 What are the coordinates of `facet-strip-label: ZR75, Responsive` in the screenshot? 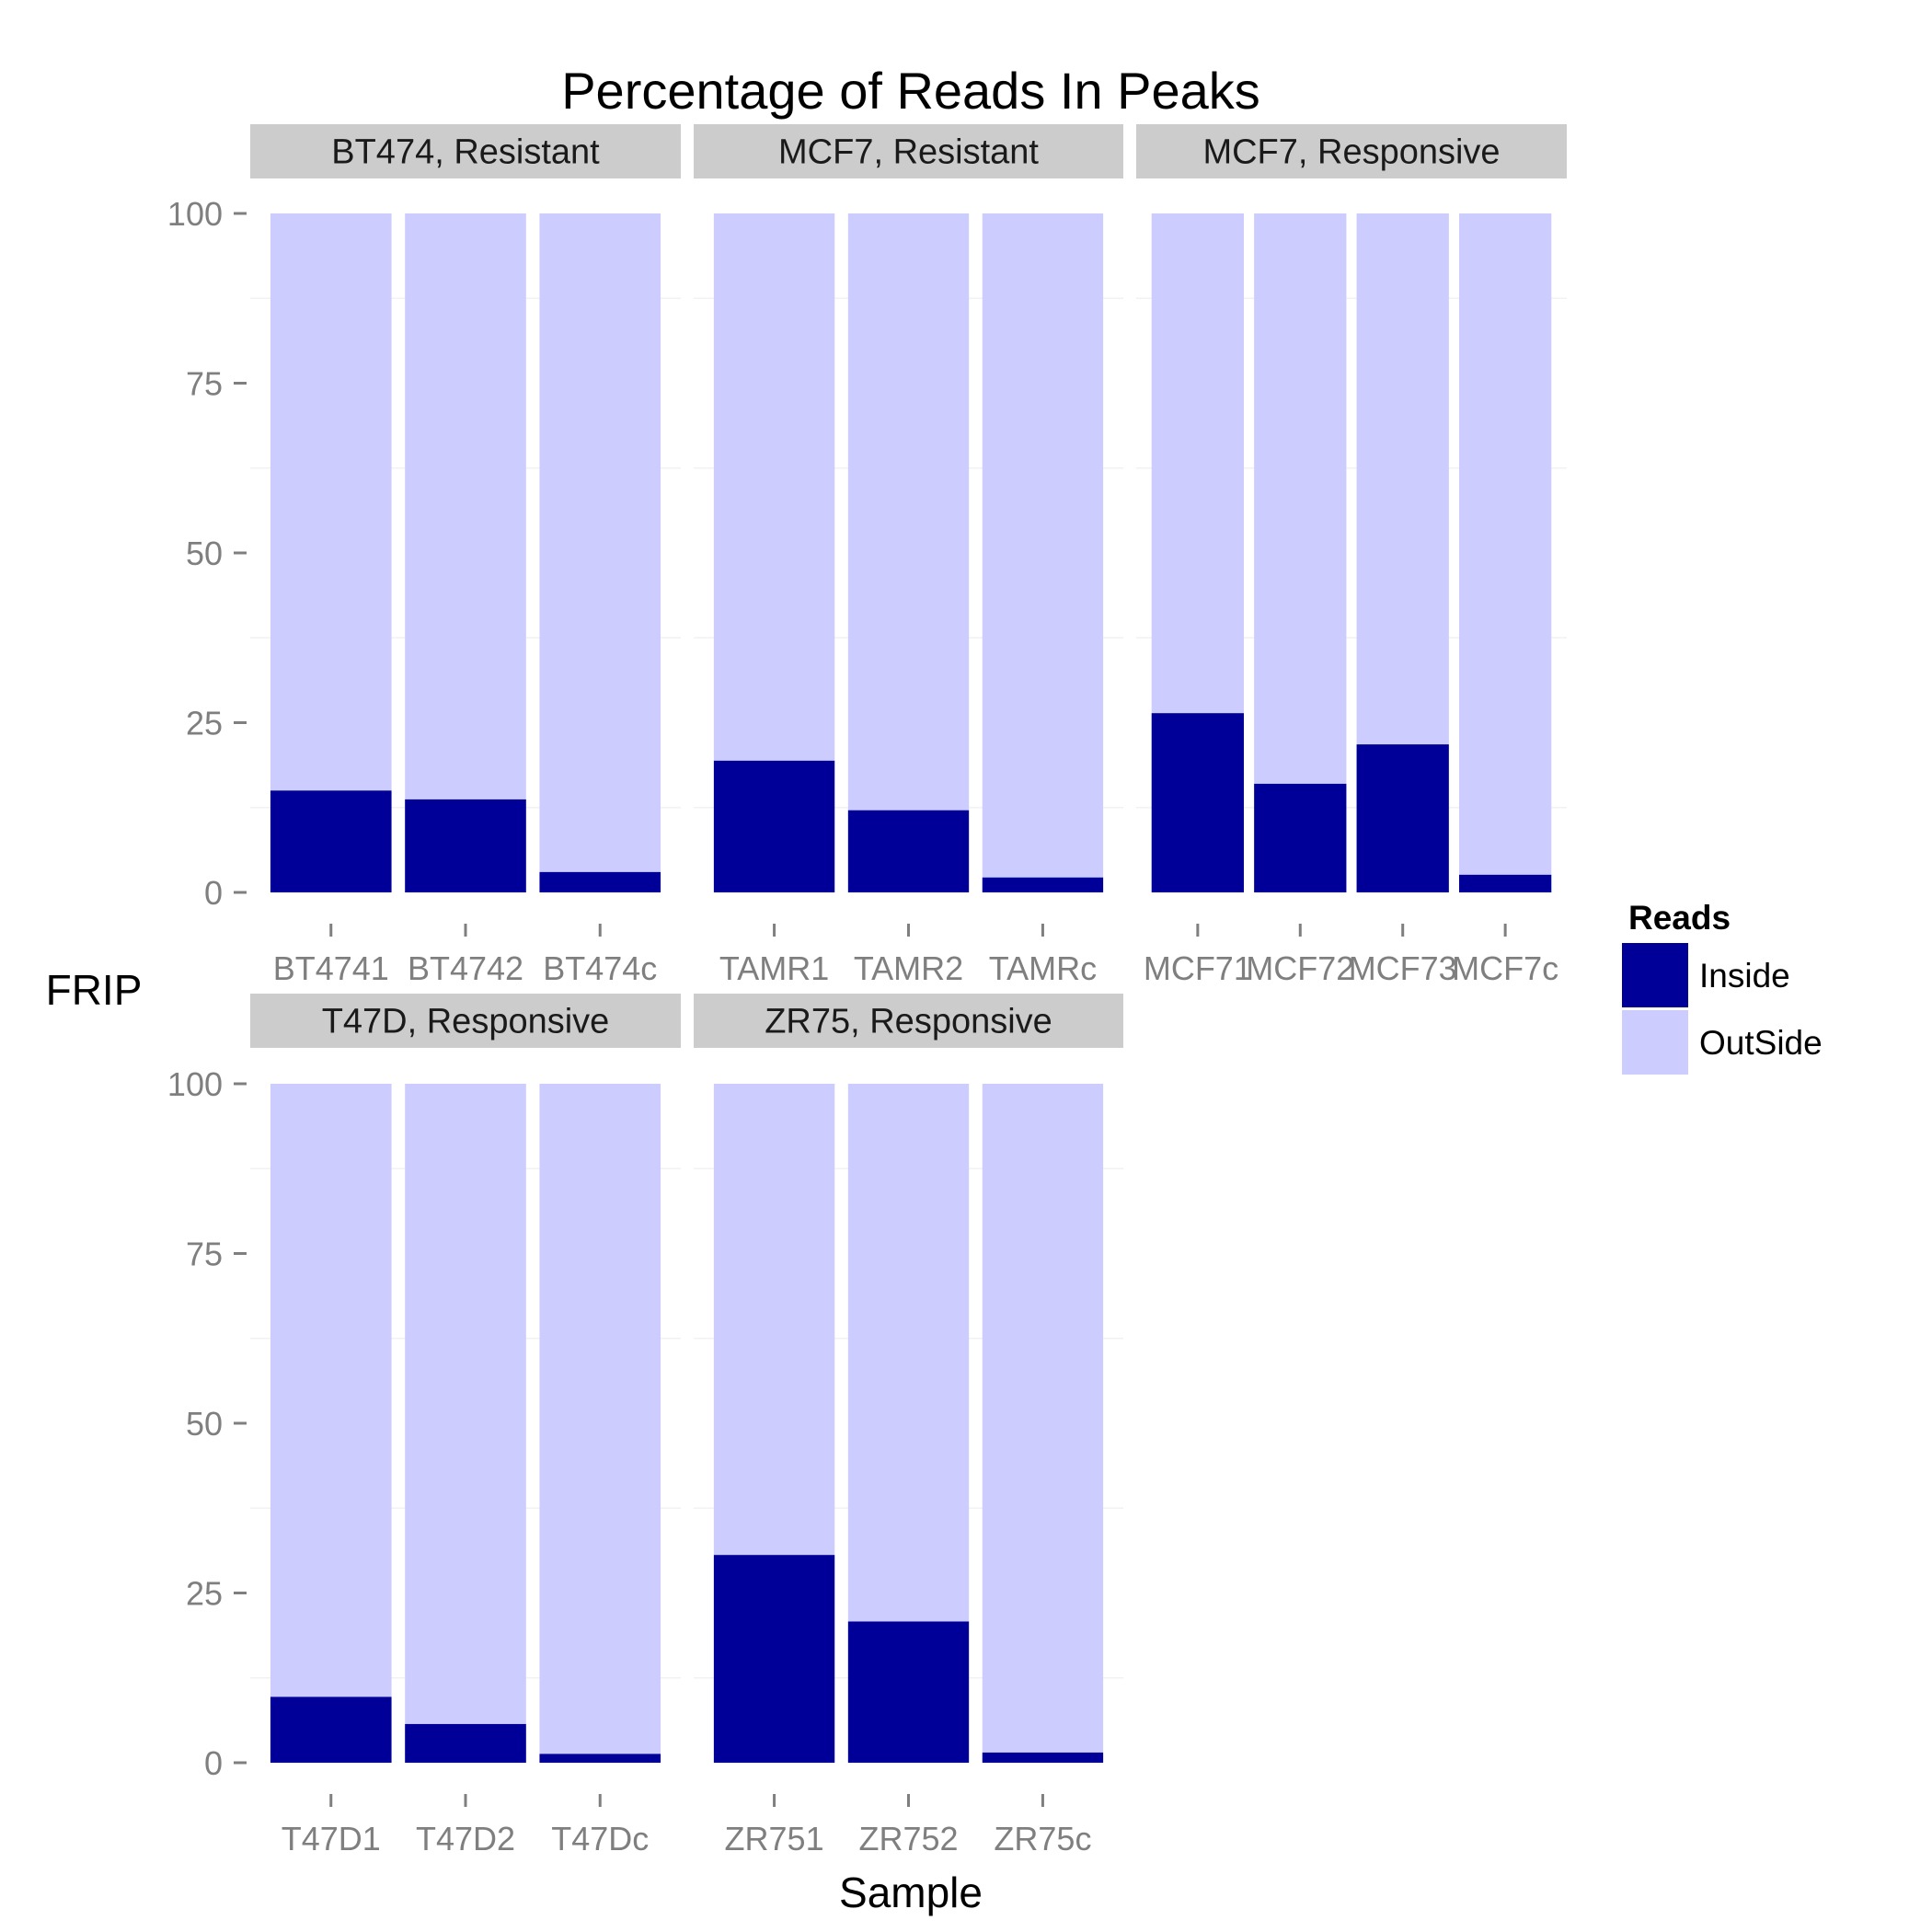 It's located at (908, 1022).